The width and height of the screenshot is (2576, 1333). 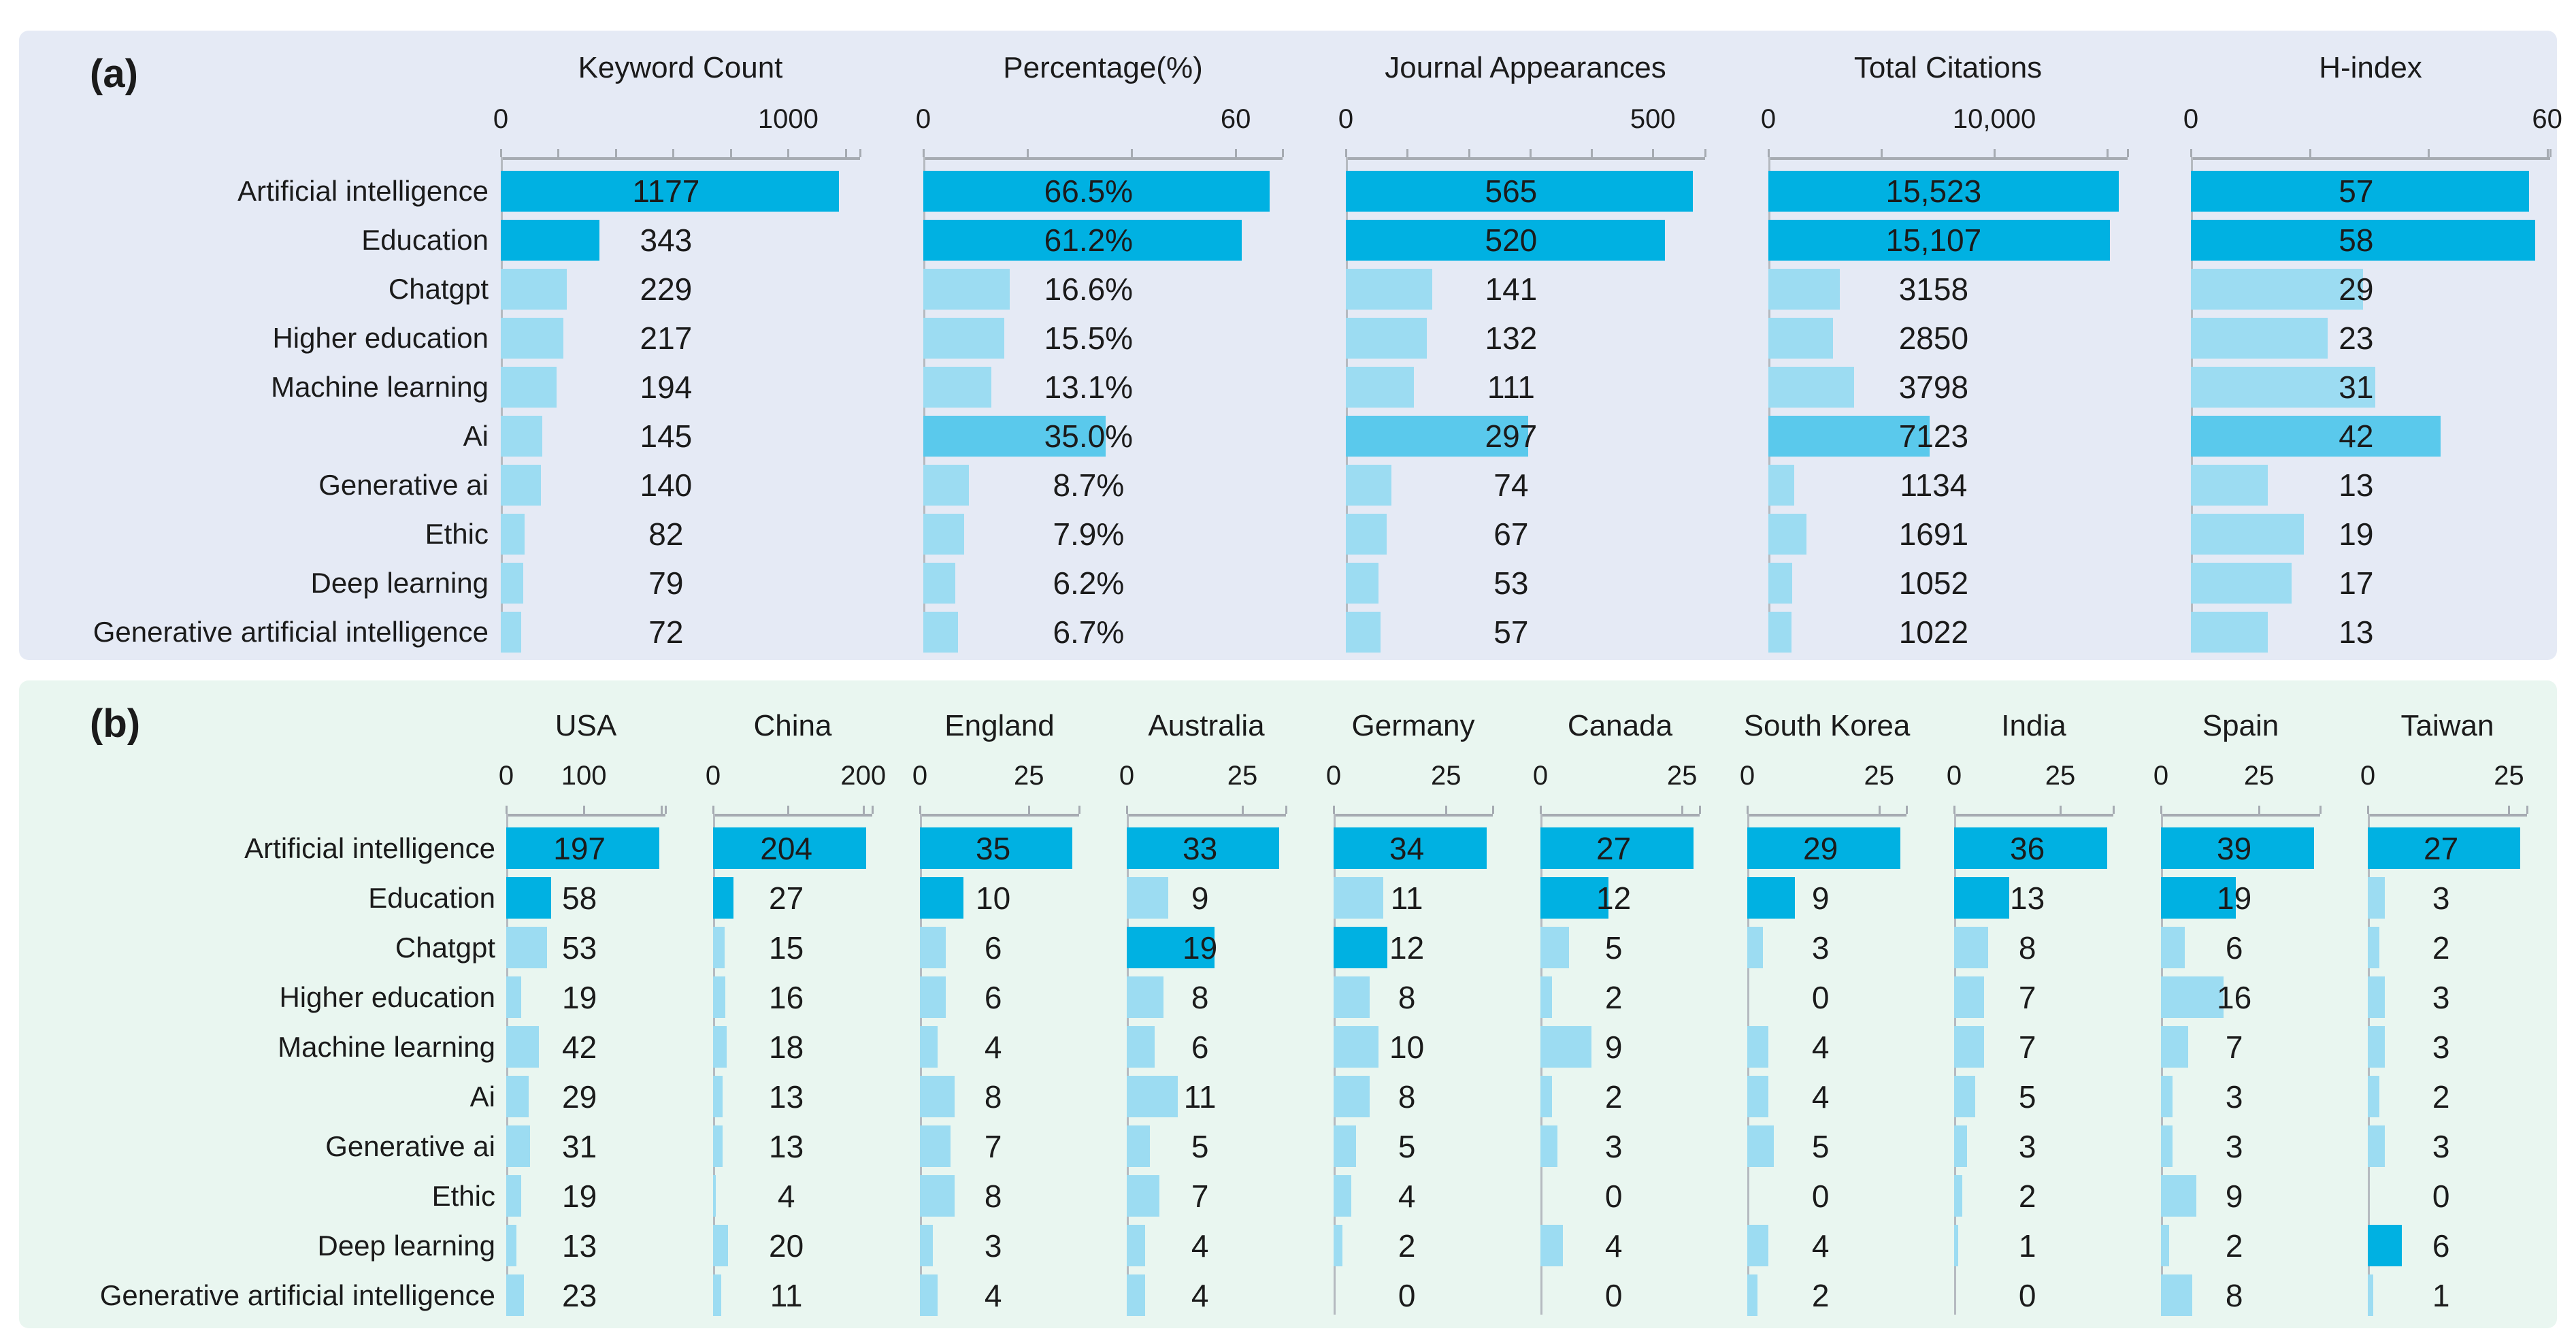 I want to click on bar-value-label: 20, so click(x=787, y=1246).